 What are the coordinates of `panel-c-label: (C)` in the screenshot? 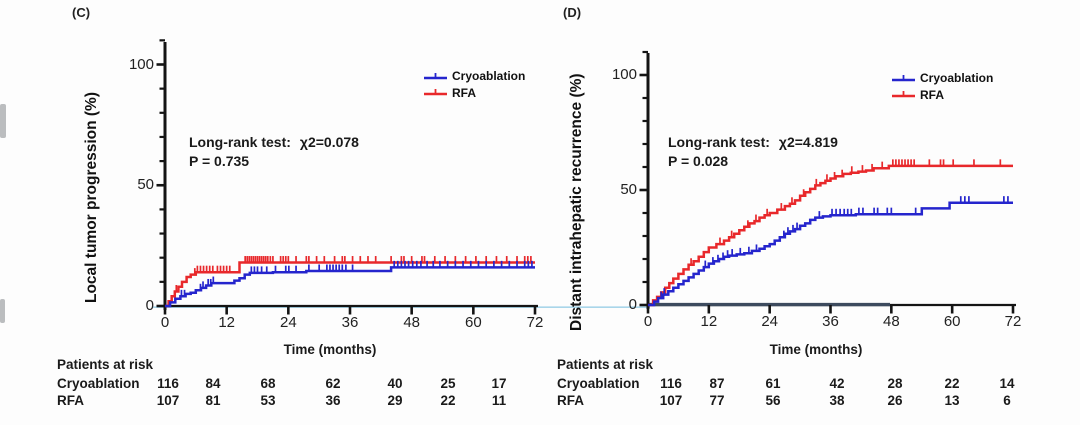 It's located at (81, 12).